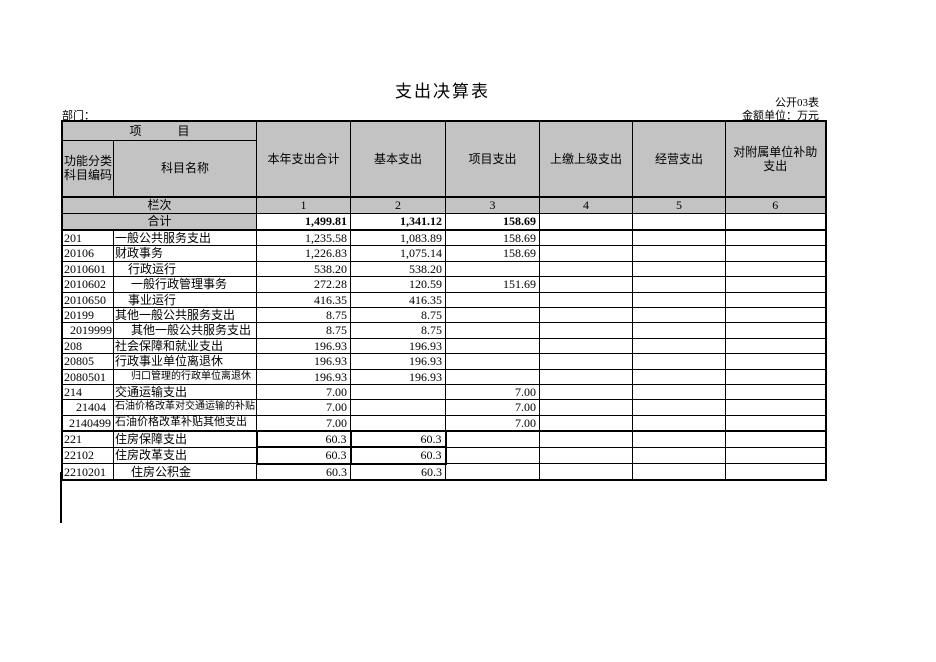 This screenshot has width=936, height=662. Describe the element at coordinates (442, 91) in the screenshot. I see `page-title: 支出决算表` at that location.